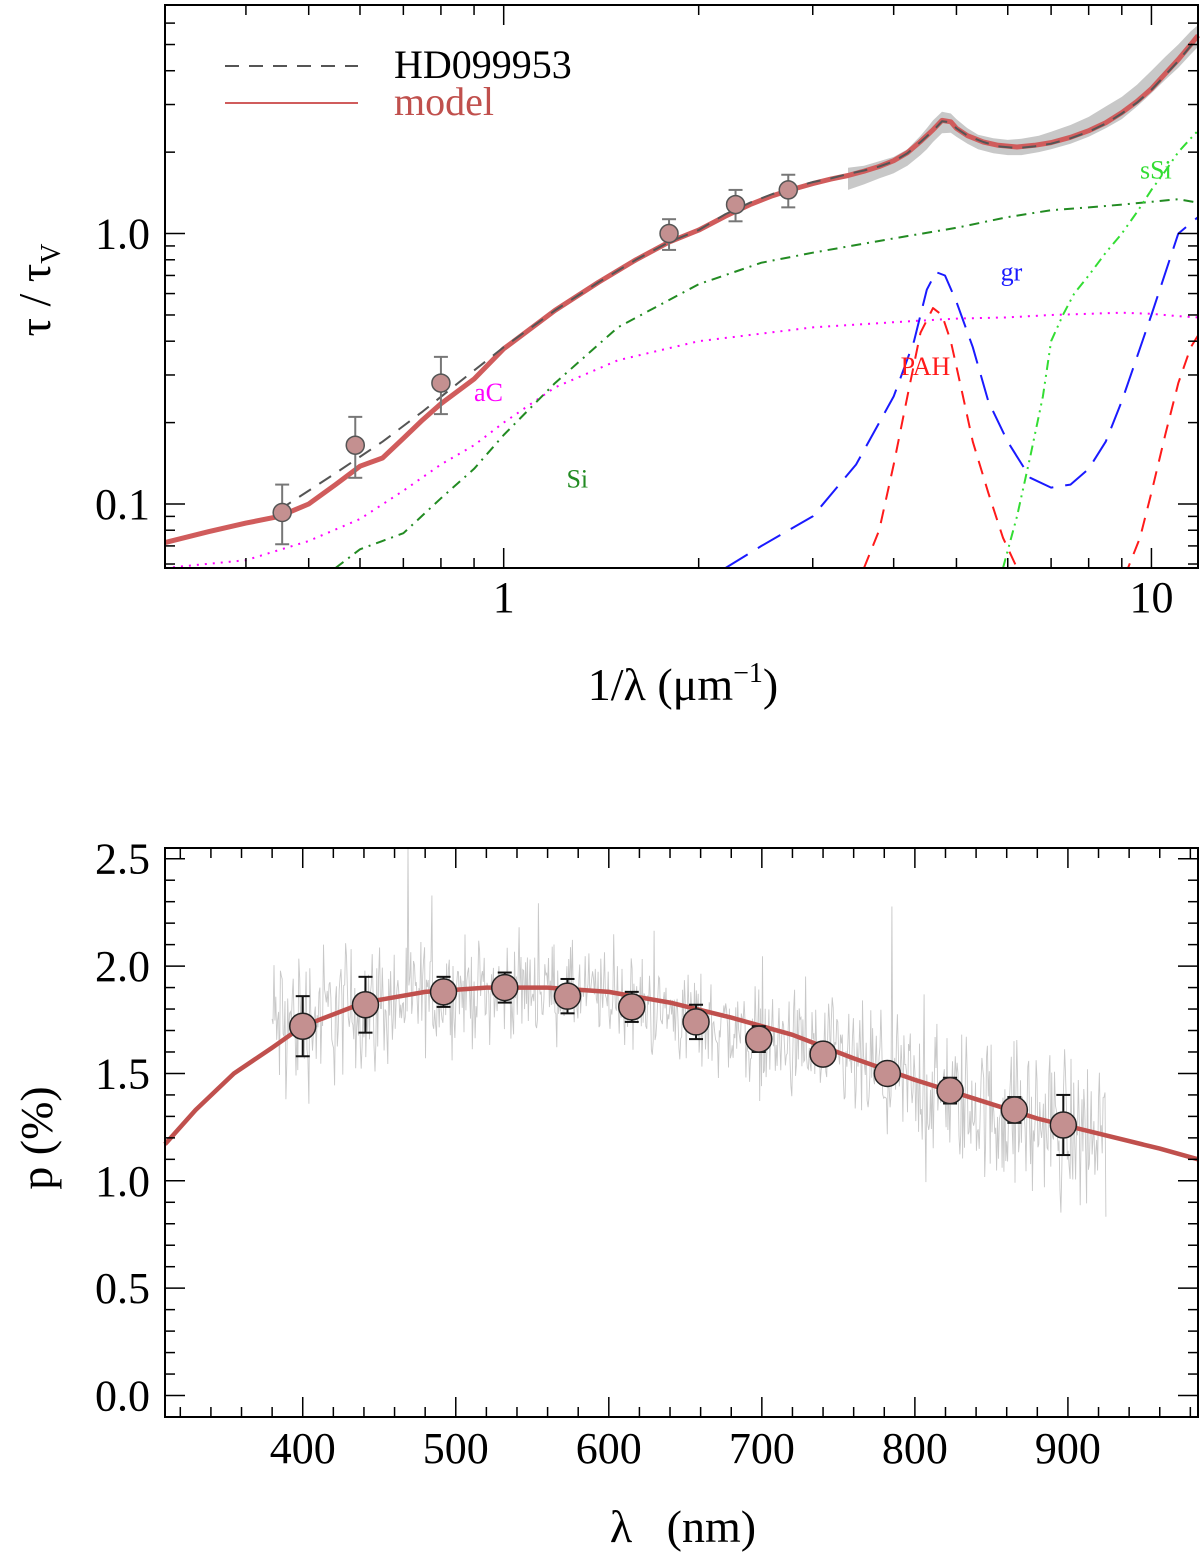  I want to click on x-tick-label: 1, so click(504, 597).